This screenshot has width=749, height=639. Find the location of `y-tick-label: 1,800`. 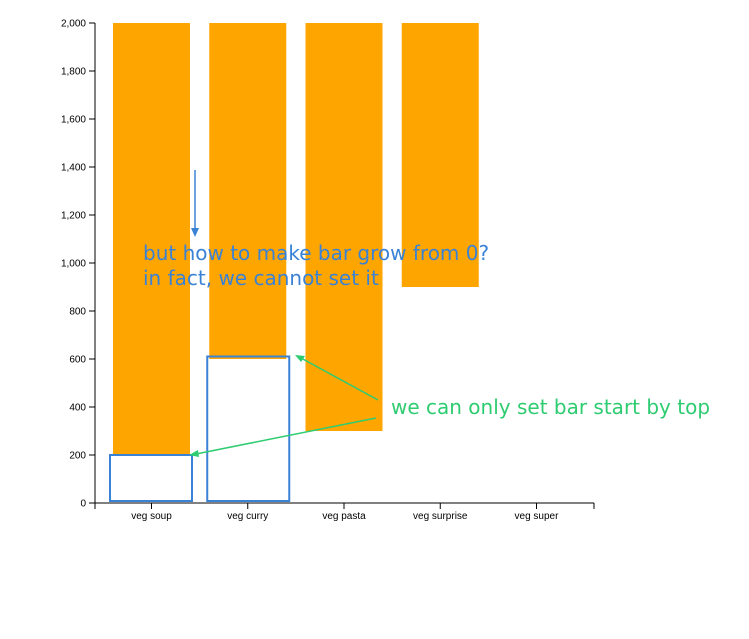

y-tick-label: 1,800 is located at coordinates (73, 72).